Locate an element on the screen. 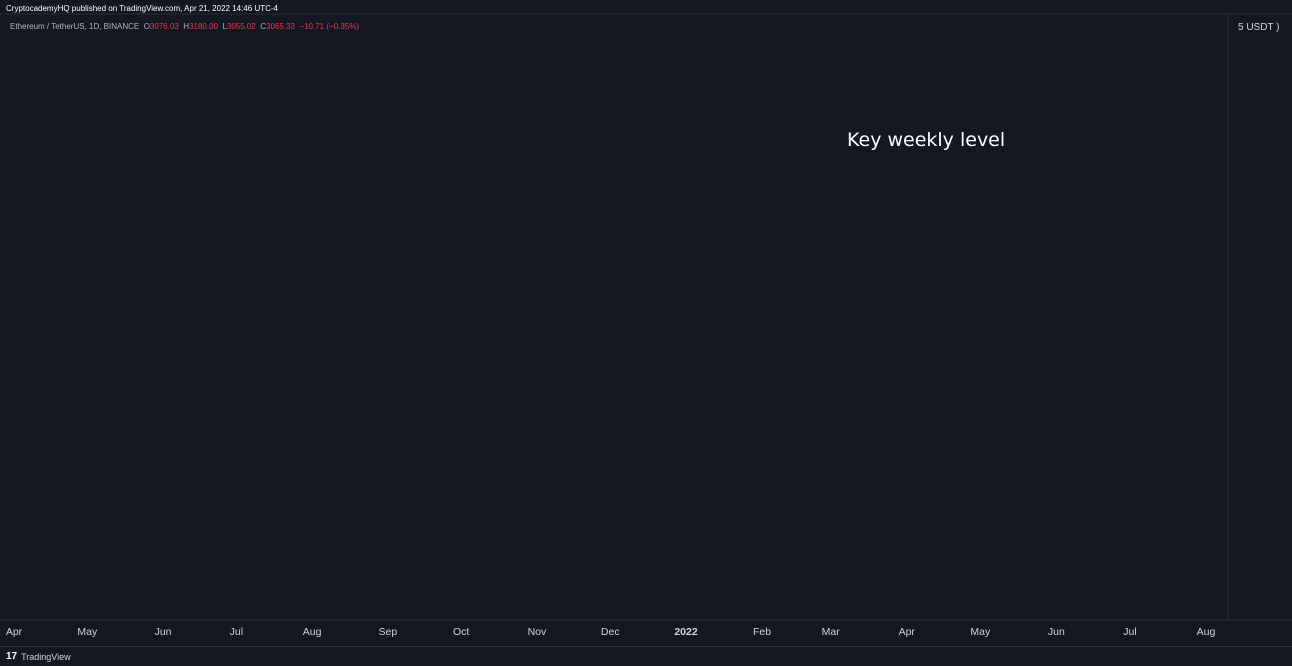 The height and width of the screenshot is (666, 1292). time-tick-label: Dec is located at coordinates (610, 632).